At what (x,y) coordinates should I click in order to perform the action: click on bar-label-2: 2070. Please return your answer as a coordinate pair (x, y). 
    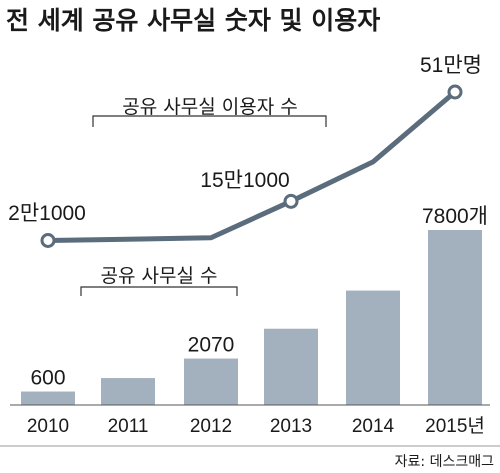
    Looking at the image, I should click on (211, 345).